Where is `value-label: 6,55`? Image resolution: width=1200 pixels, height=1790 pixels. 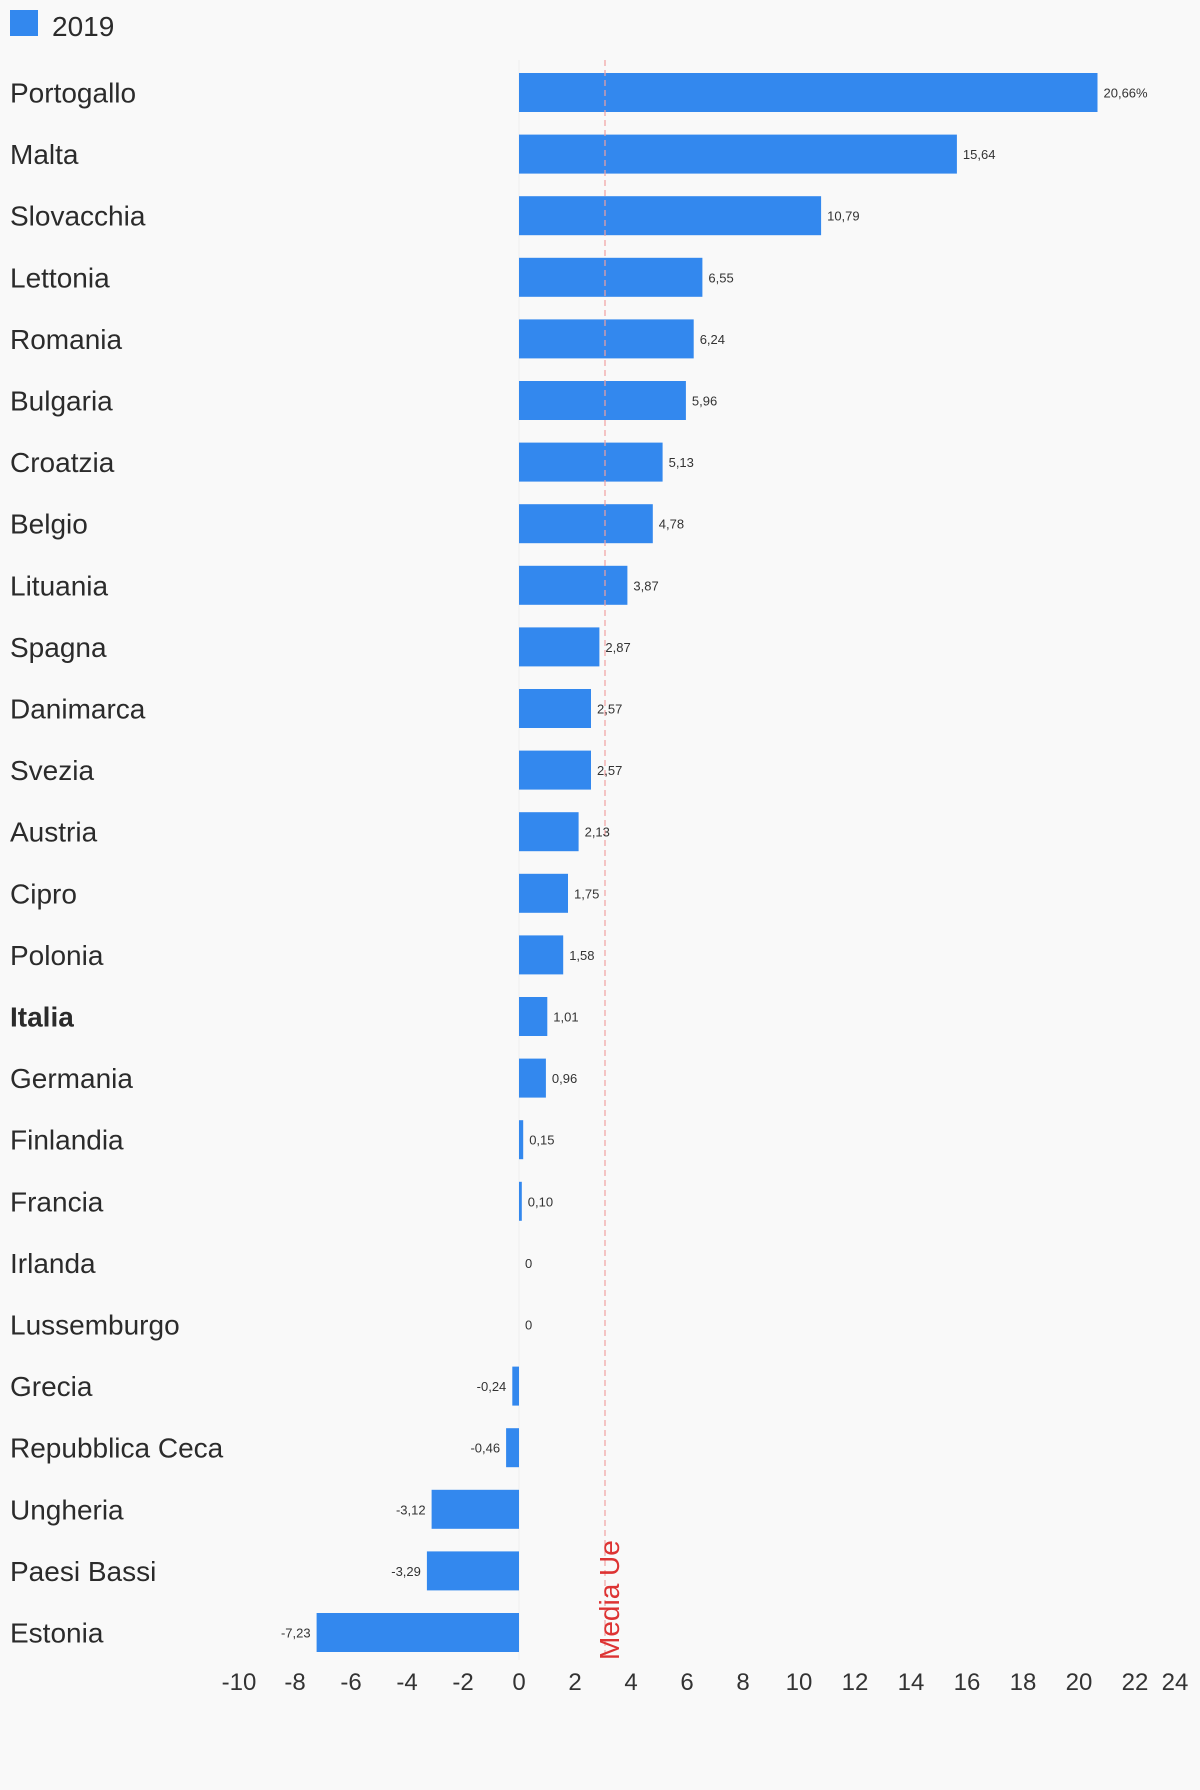
value-label: 6,55 is located at coordinates (720, 277).